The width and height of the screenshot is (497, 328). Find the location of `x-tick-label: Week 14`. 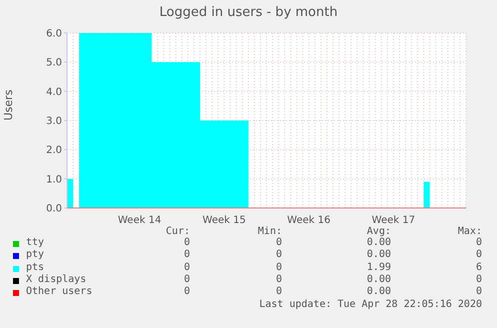

x-tick-label: Week 14 is located at coordinates (140, 220).